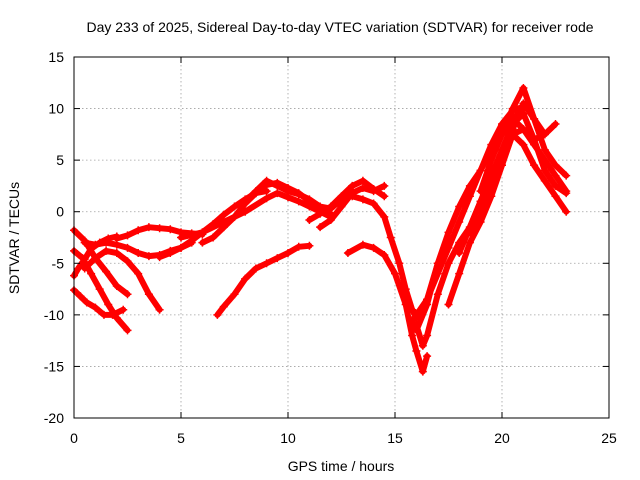 The image size is (640, 480). Describe the element at coordinates (56, 57) in the screenshot. I see `y-tick-label: 15` at that location.